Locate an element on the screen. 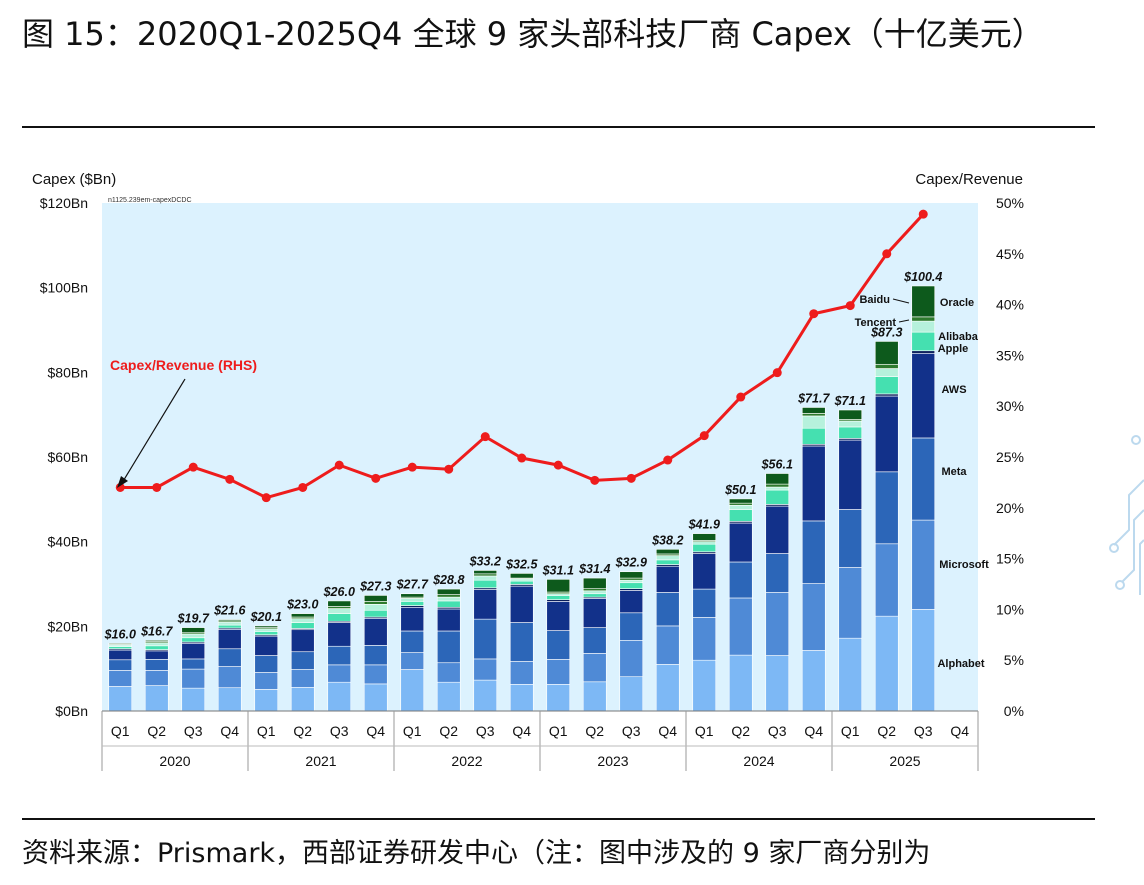 This screenshot has width=1144, height=885. total-label: $19.7 is located at coordinates (193, 619).